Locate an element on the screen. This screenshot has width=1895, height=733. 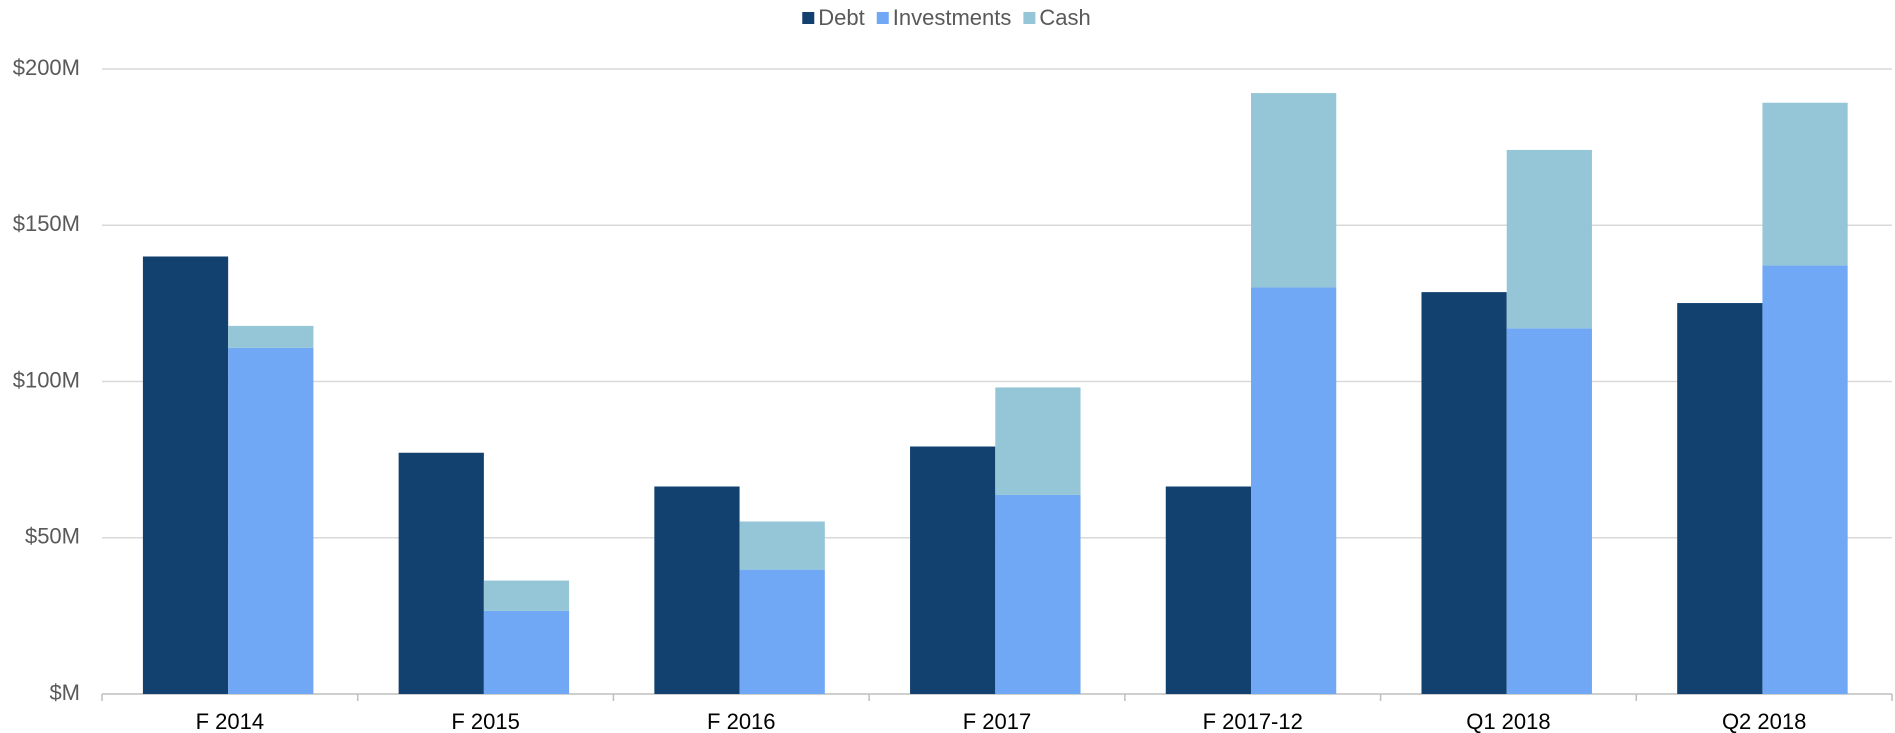
x-tick-label: F 2017 is located at coordinates (997, 721).